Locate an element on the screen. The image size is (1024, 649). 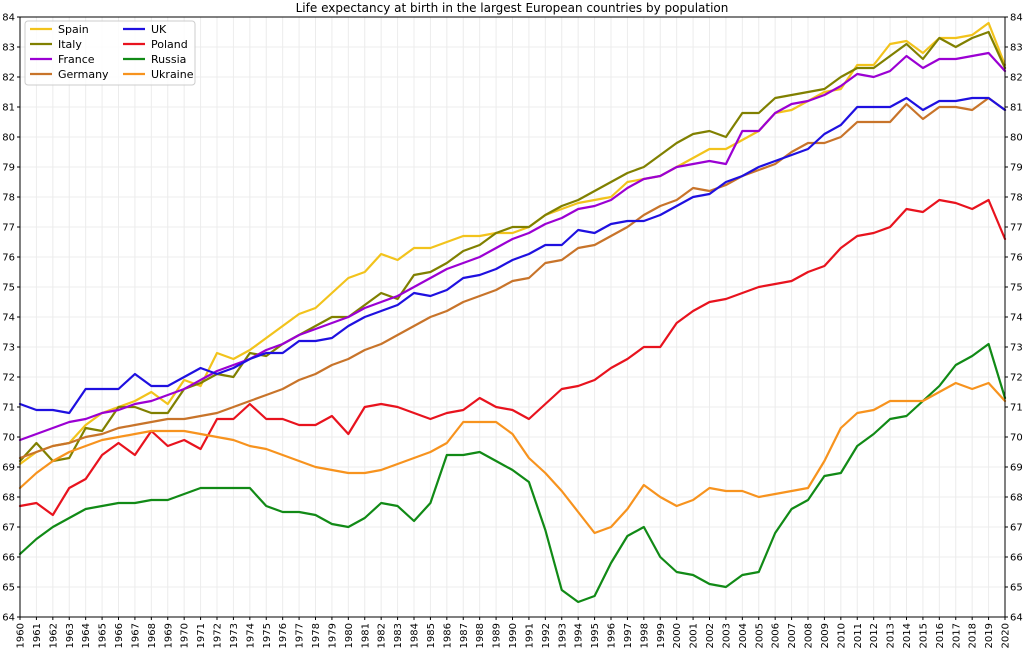
x-tick-label: 2009 is located at coordinates (825, 635).